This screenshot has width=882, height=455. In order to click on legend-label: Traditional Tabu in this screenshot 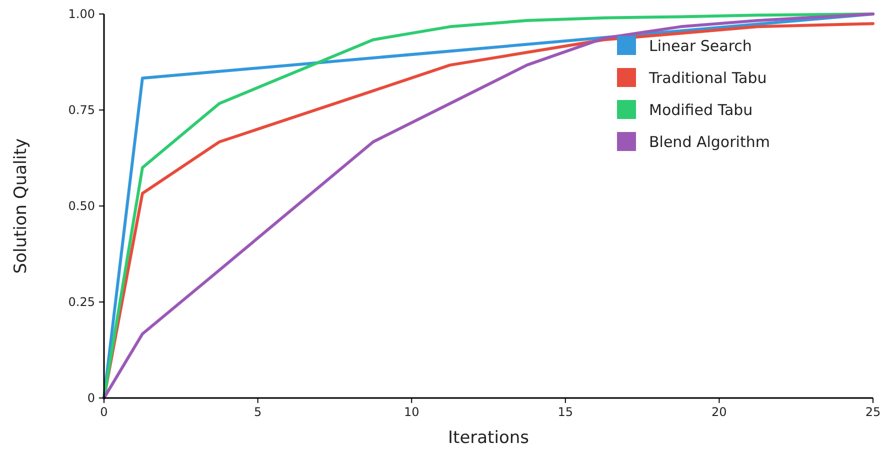, I will do `click(707, 78)`.